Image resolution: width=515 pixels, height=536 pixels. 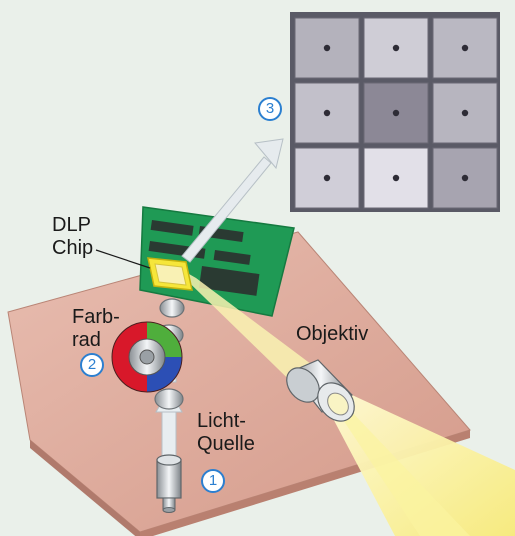 I want to click on light-source, so click(x=169, y=483).